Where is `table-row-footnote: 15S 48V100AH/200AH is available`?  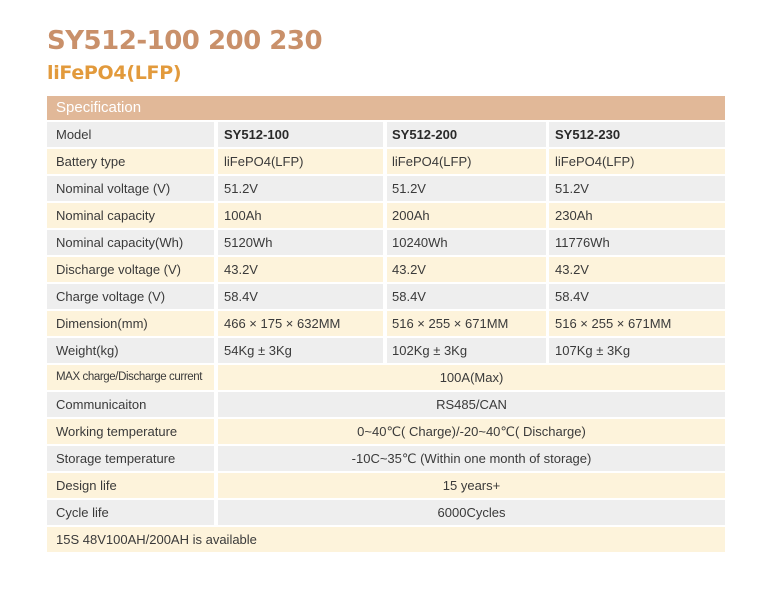 table-row-footnote: 15S 48V100AH/200AH is available is located at coordinates (386, 540).